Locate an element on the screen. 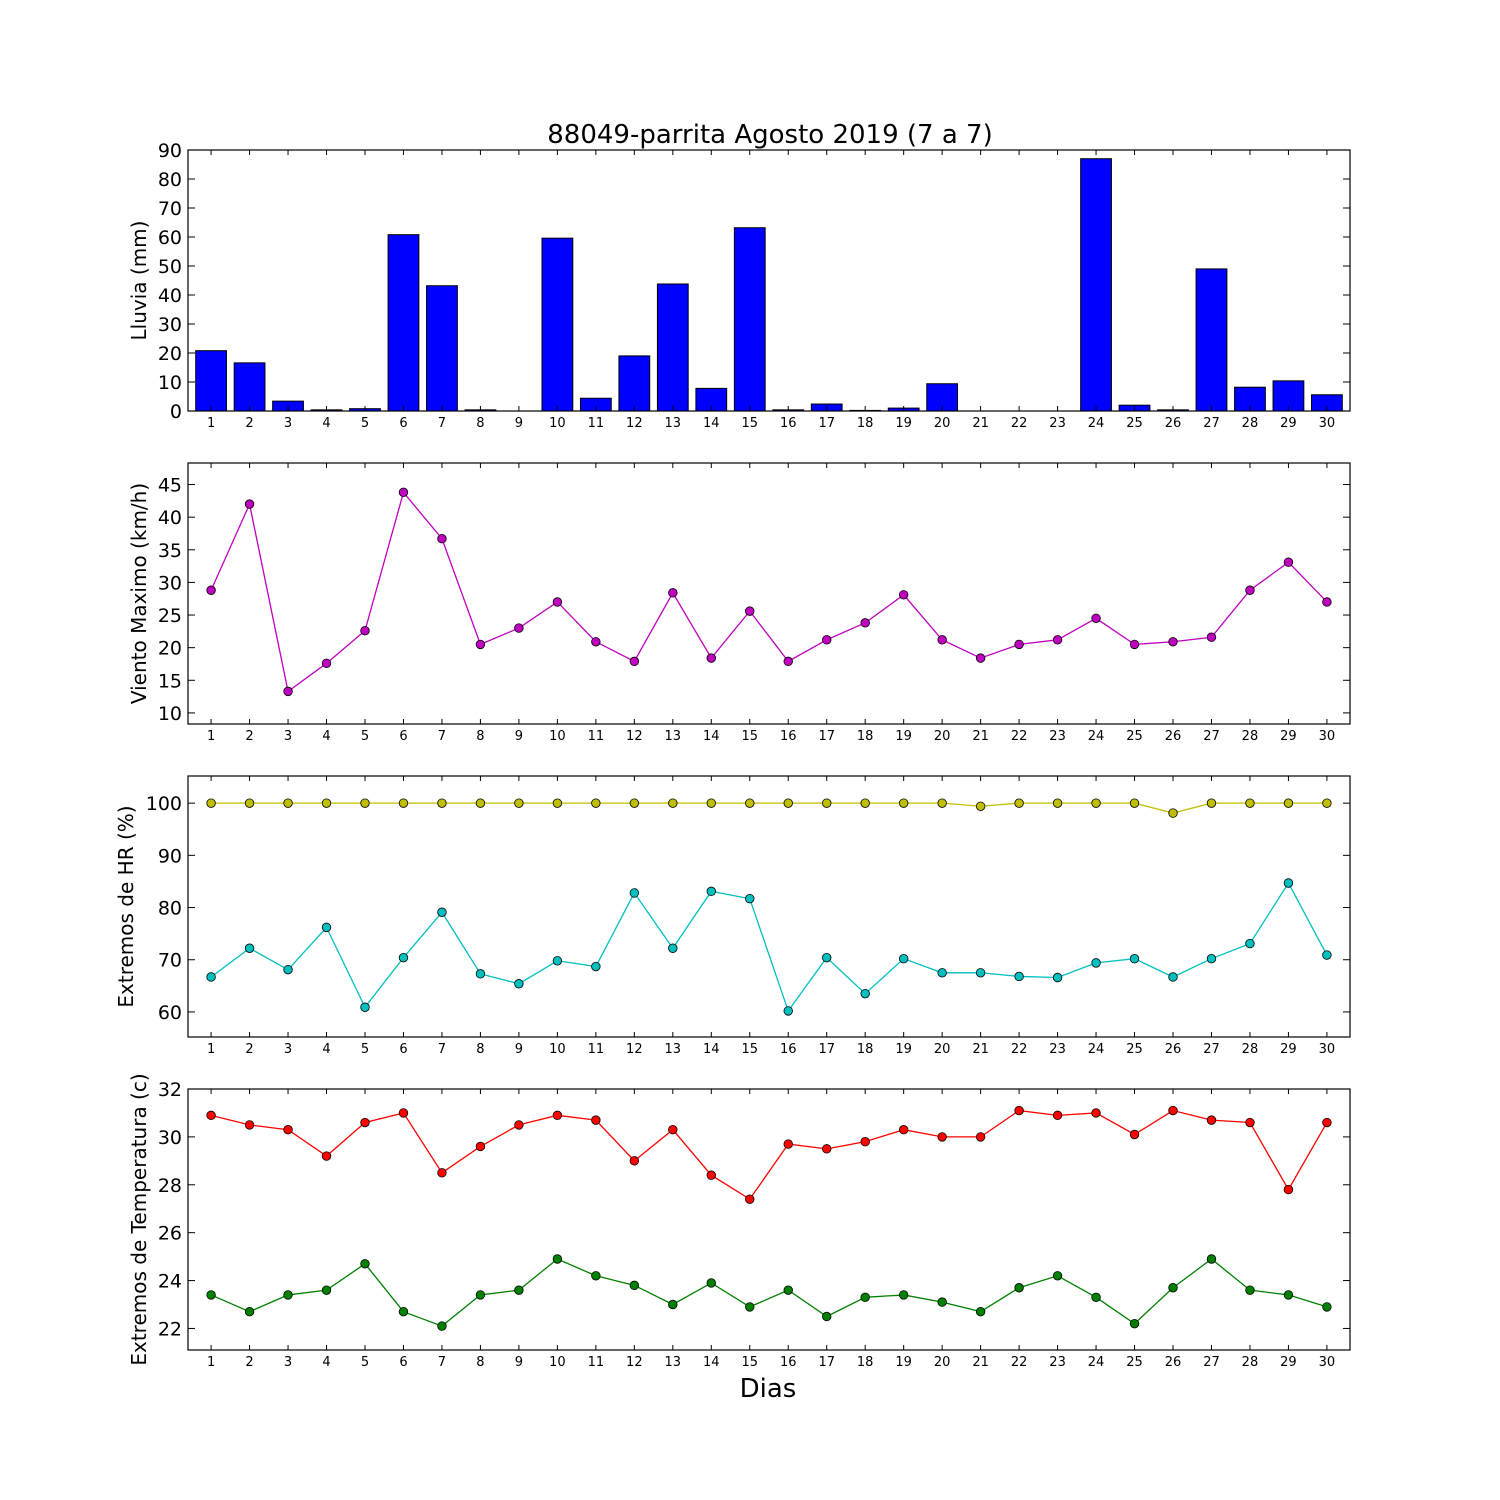  y-tick-label: 0 is located at coordinates (176, 412).